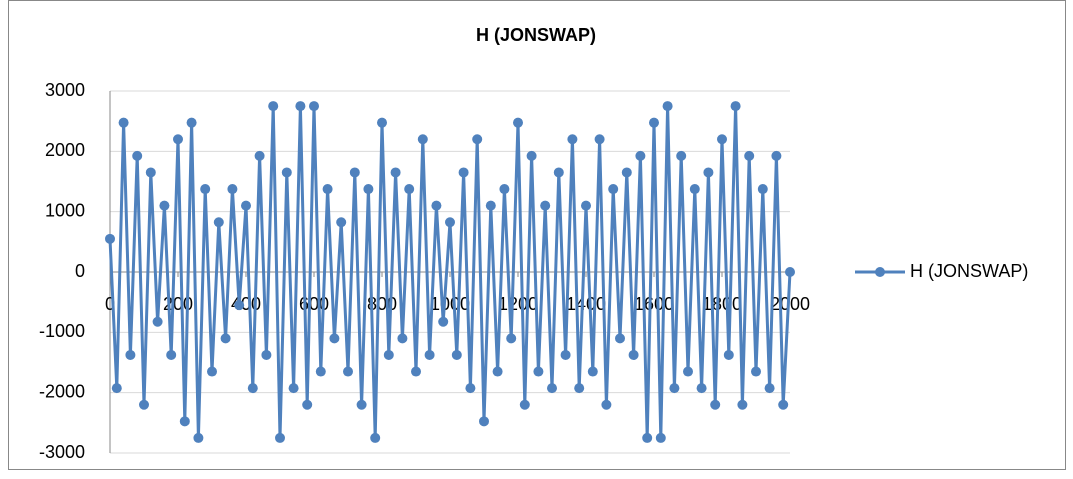 This screenshot has height=479, width=1073. What do you see at coordinates (62, 452) in the screenshot?
I see `y-tick-label: -3000` at bounding box center [62, 452].